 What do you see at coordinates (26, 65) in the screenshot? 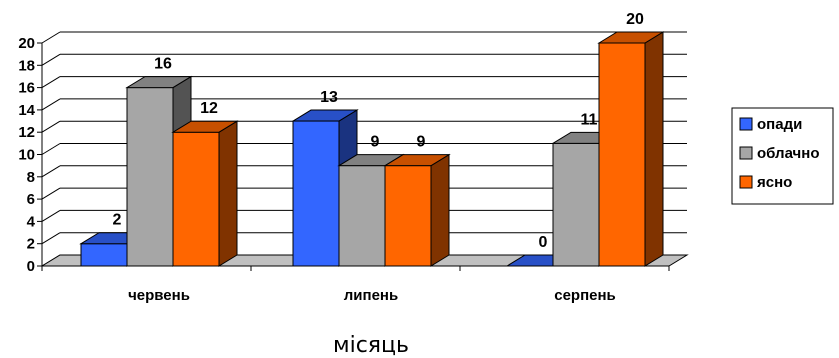
I see `y-tick-label: 18` at bounding box center [26, 65].